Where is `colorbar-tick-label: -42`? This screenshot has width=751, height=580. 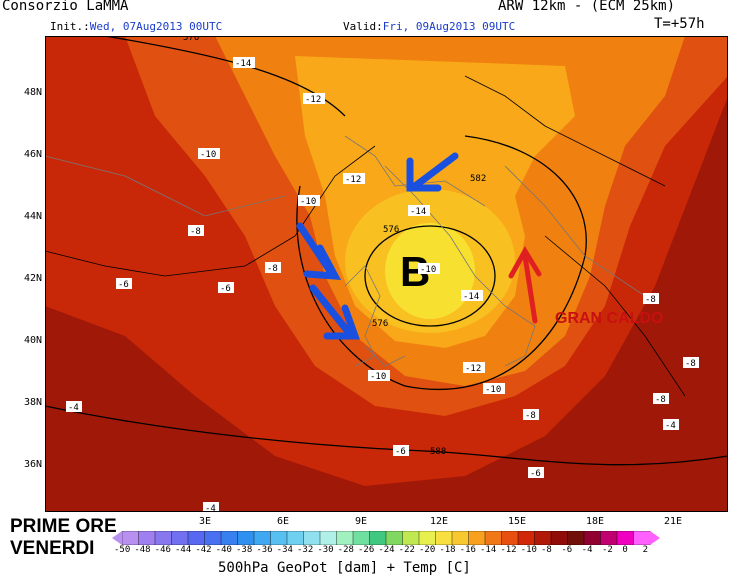
colorbar-tick-label: -42 is located at coordinates (203, 550).